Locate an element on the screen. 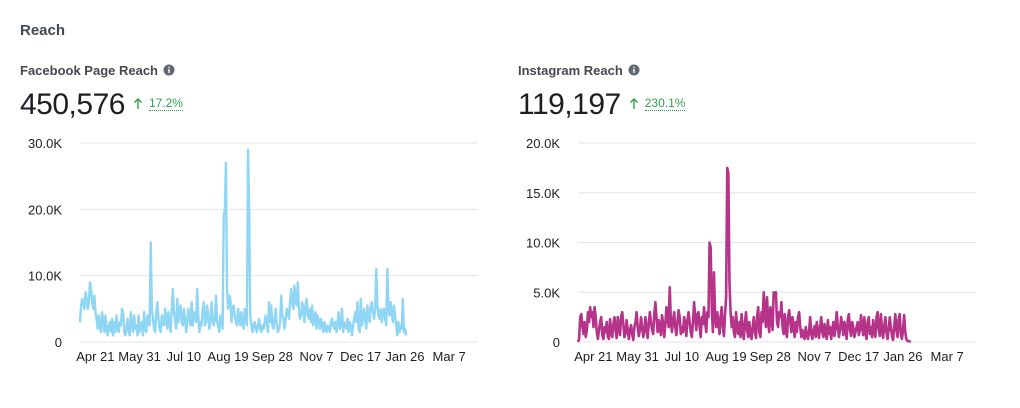  instagram-reach-summary: 119,197 230.1% is located at coordinates (753, 108).